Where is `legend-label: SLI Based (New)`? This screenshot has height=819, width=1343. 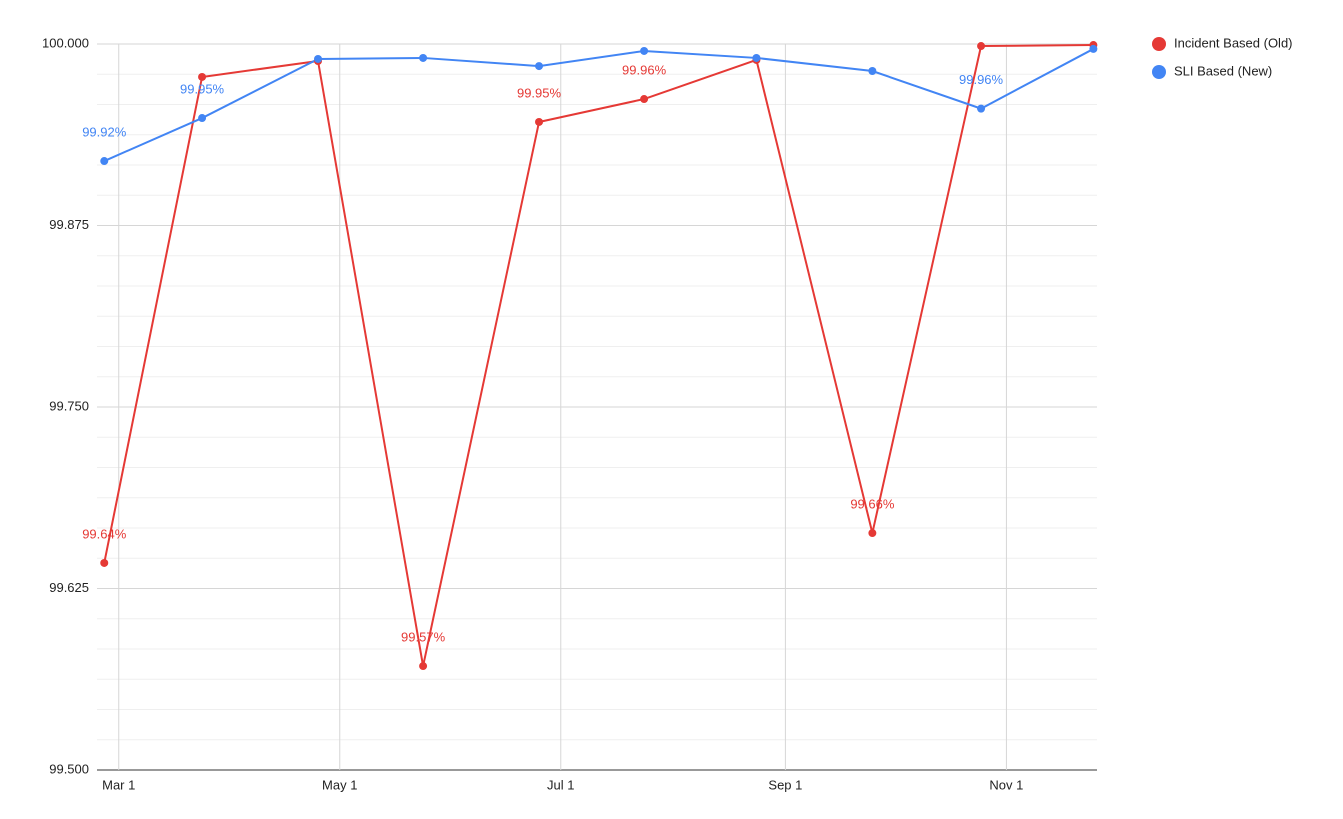
legend-label: SLI Based (New) is located at coordinates (1223, 70).